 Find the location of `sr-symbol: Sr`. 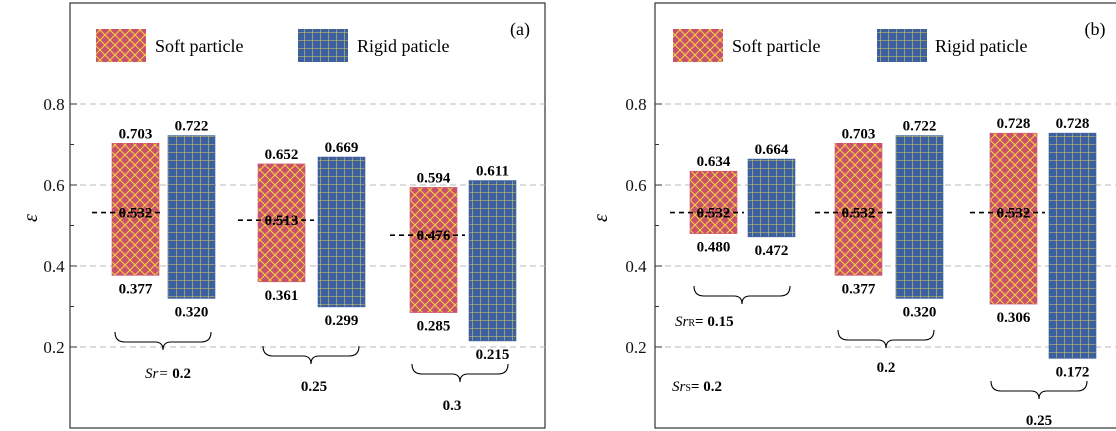

sr-symbol: Sr is located at coordinates (152, 374).